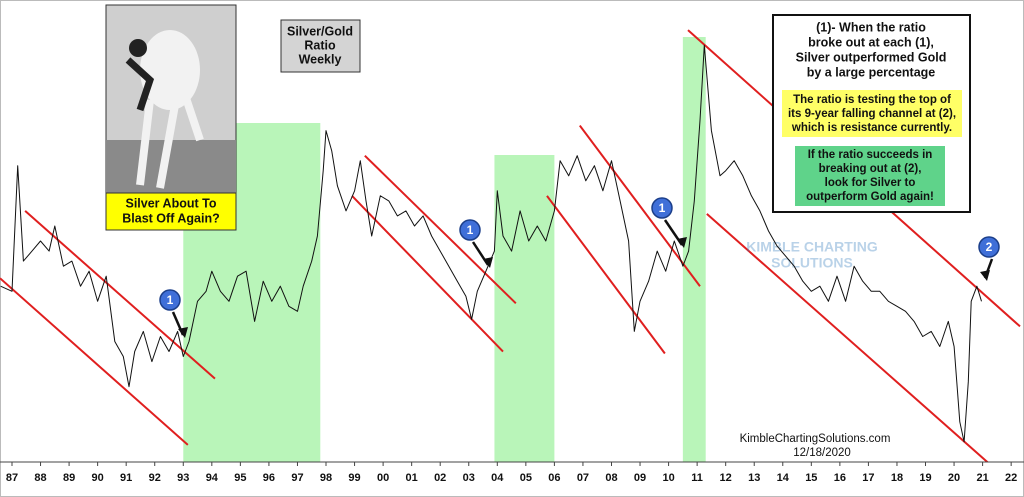  I want to click on note-text: breaking out at (2),, so click(870, 169).